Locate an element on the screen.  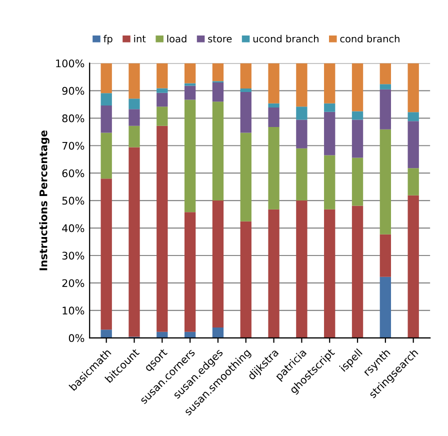
legend-label: store is located at coordinates (220, 38).